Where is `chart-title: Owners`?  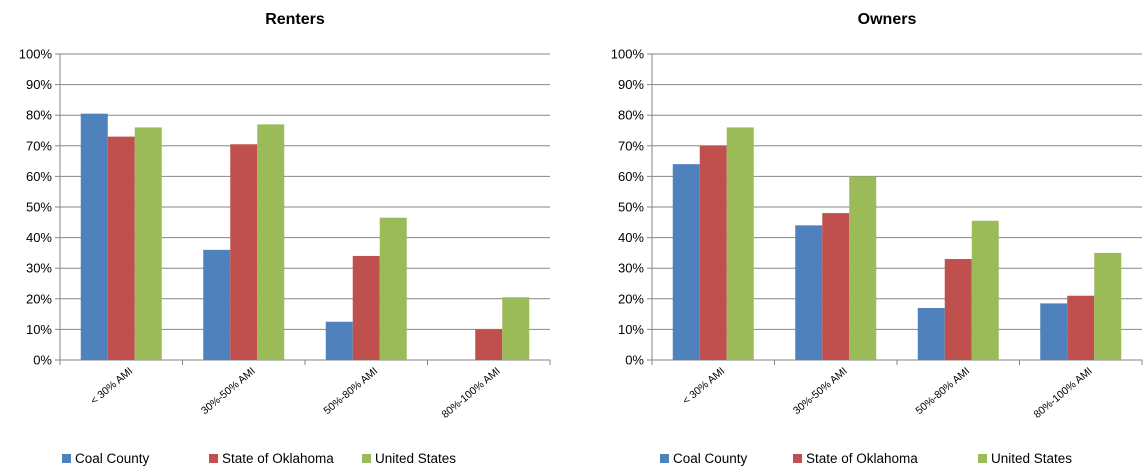 chart-title: Owners is located at coordinates (887, 19).